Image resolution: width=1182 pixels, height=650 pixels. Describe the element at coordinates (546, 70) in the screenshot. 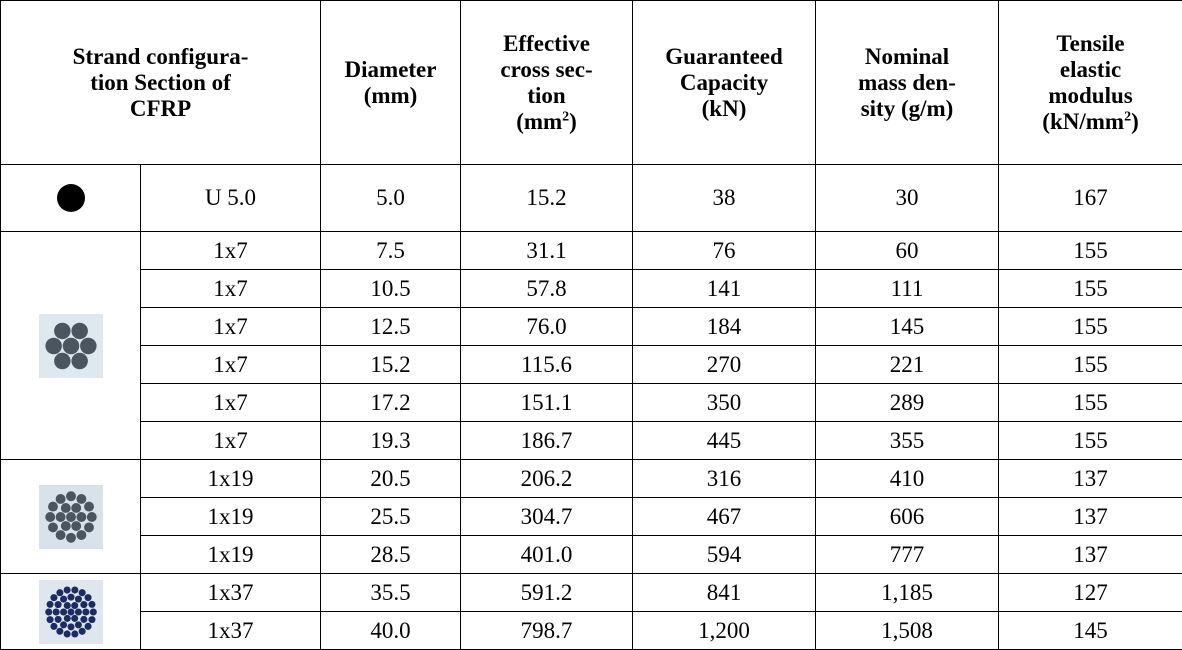

I see `header-line: cross sec-` at that location.